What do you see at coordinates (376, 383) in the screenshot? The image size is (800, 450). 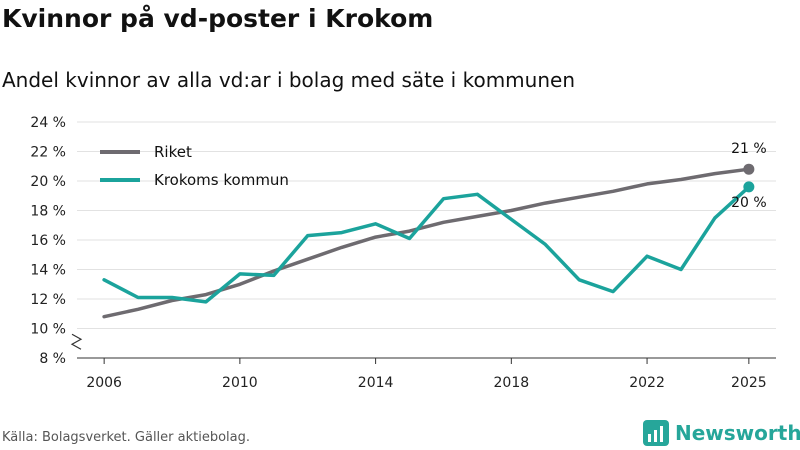 I see `x-tick-label: 2014` at bounding box center [376, 383].